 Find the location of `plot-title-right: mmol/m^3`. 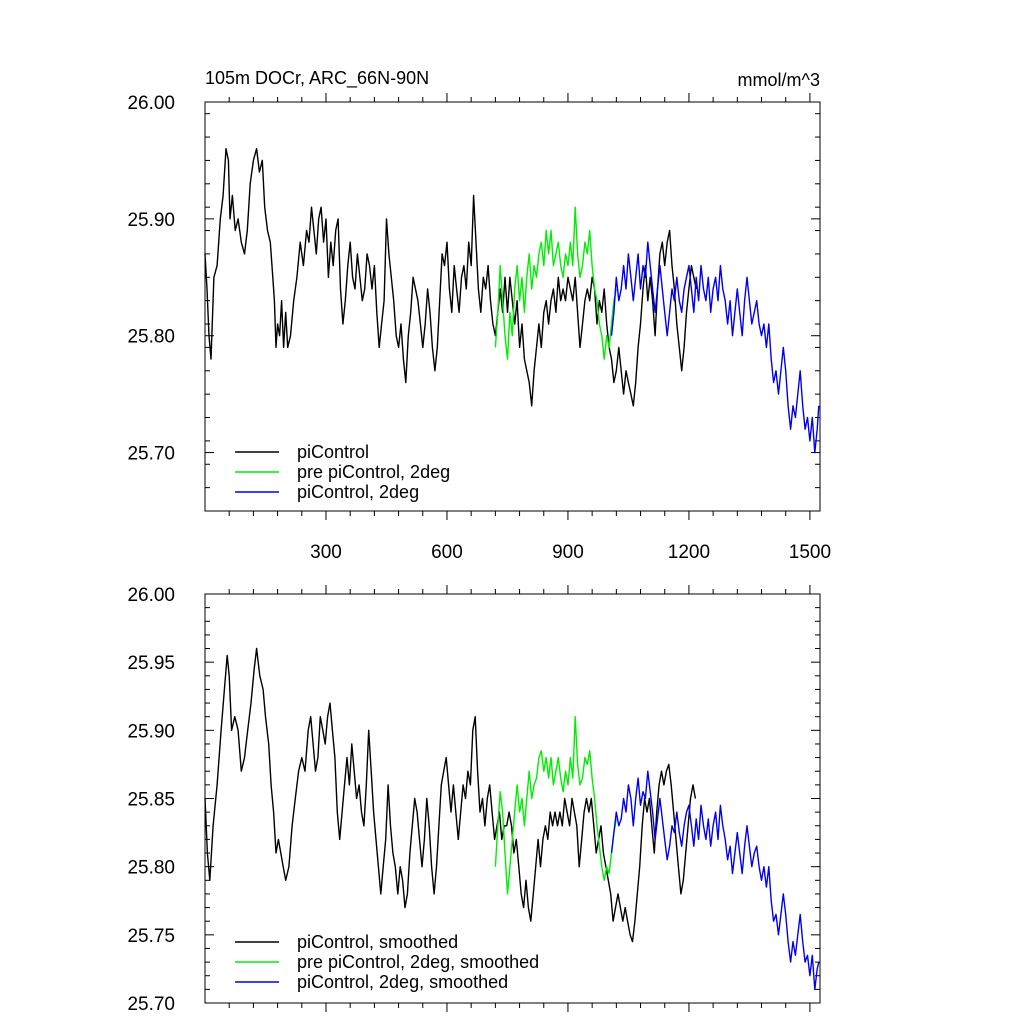

plot-title-right: mmol/m^3 is located at coordinates (779, 80).